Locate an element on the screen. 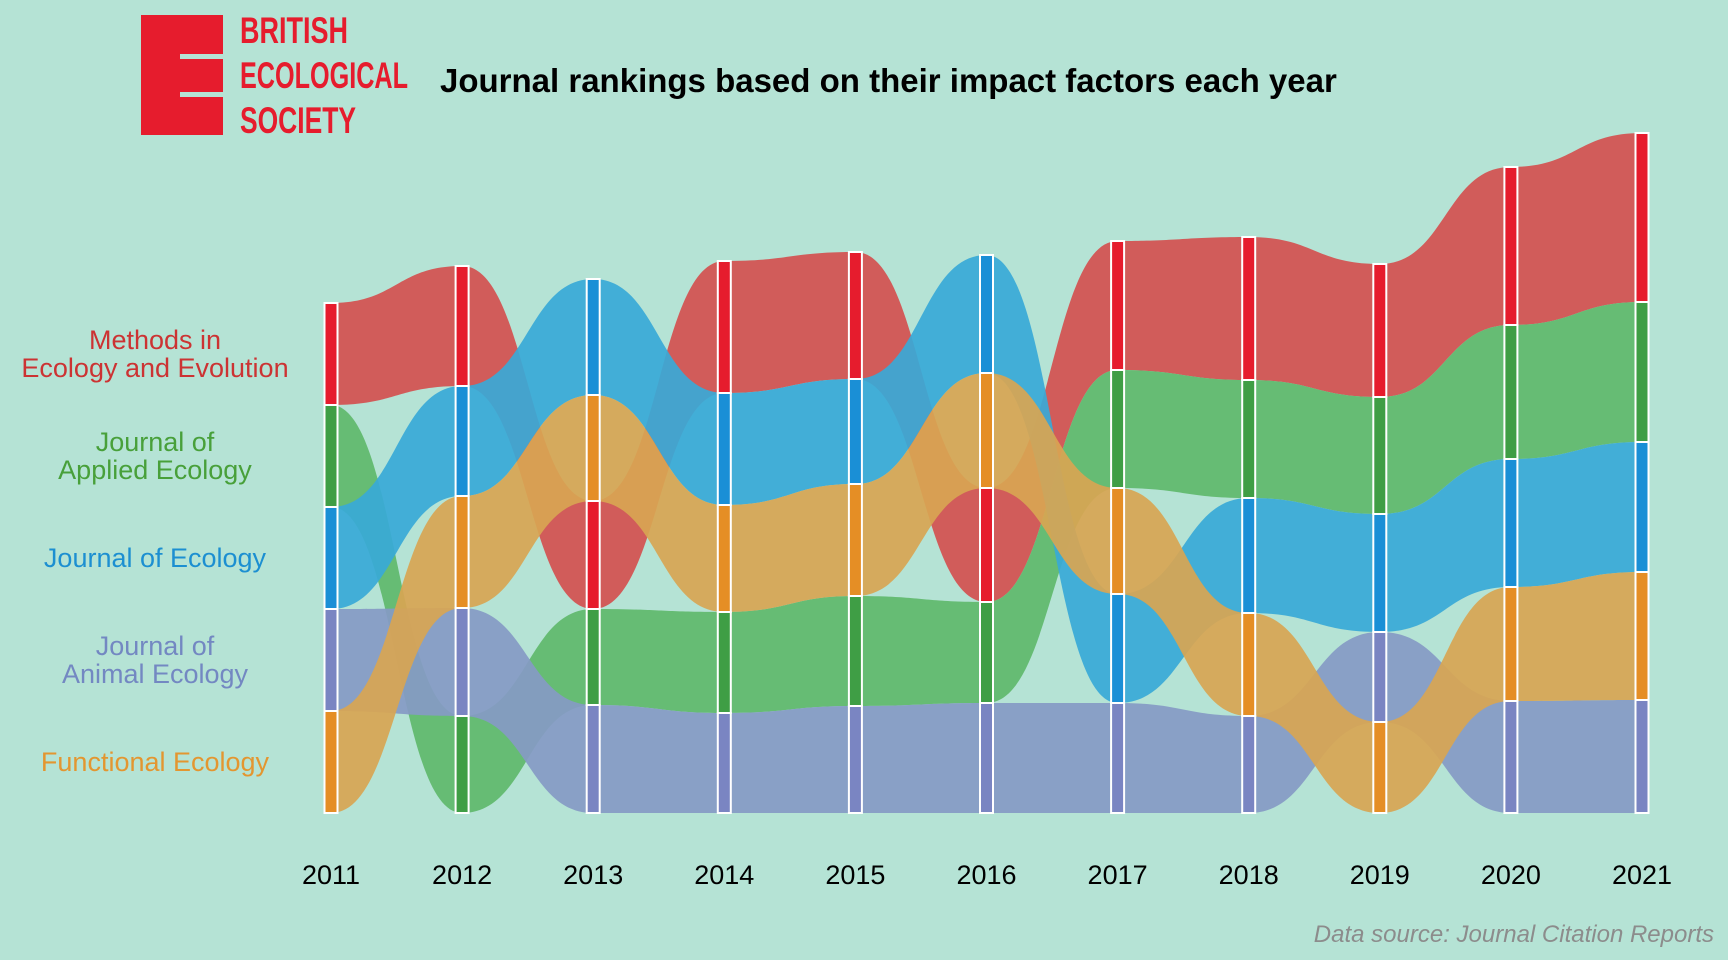  bar-2014-journal-of-animal-ecology is located at coordinates (724, 763).